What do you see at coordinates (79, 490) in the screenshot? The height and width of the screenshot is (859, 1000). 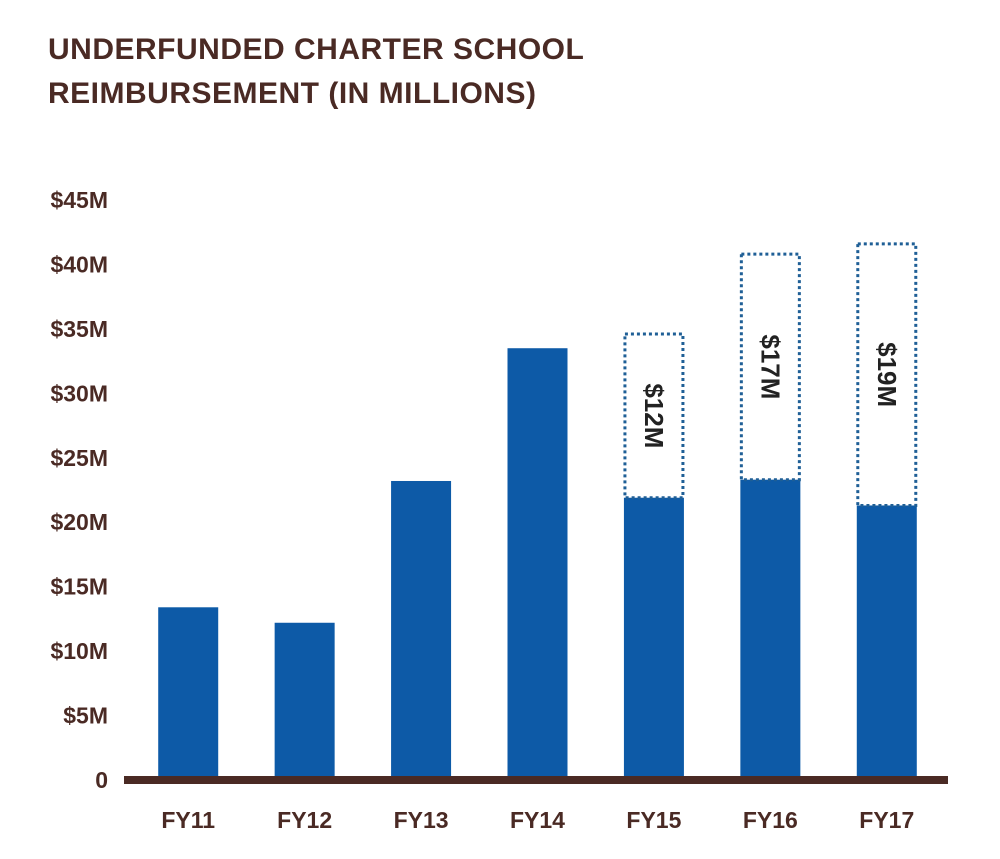 I see `y-axis-ticks: 0 $5M $10M $15M $20M $25M $30M $35M $40M $45M` at bounding box center [79, 490].